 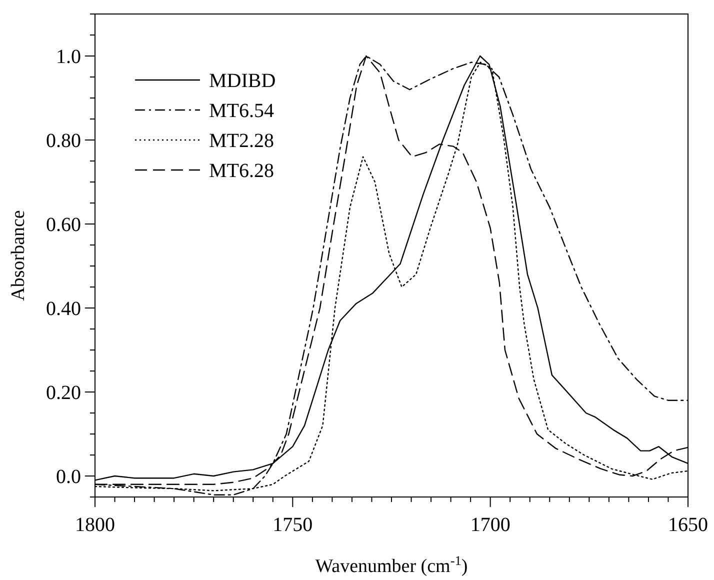 What do you see at coordinates (241, 141) in the screenshot?
I see `legend-label: MT2.28` at bounding box center [241, 141].